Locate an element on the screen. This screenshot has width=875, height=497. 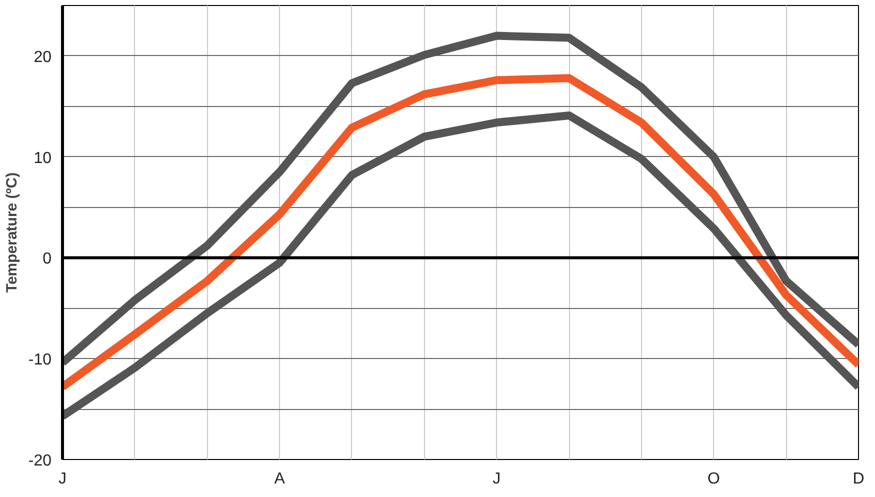
y-tick-label: -20 is located at coordinates (40, 461).